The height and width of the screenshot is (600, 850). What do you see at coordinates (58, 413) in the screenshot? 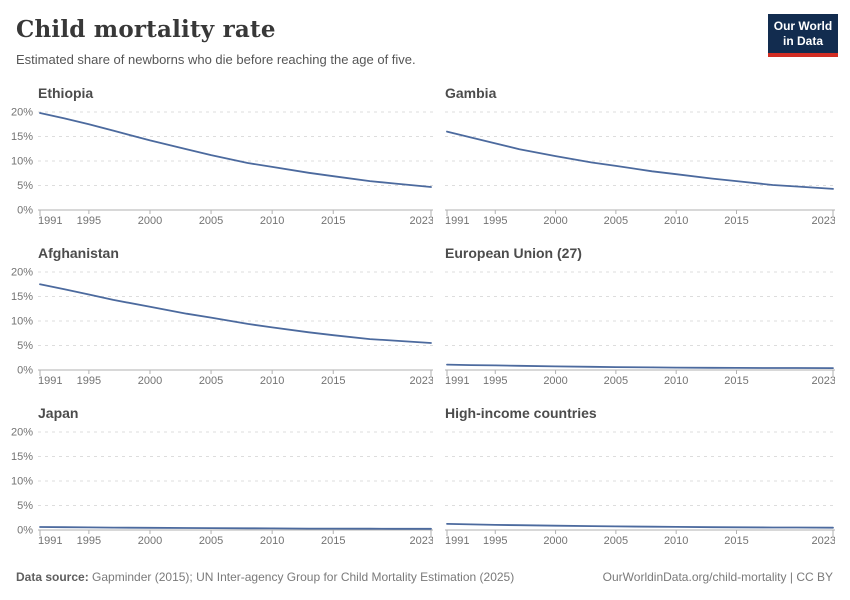
I see `chart-title: Japan` at bounding box center [58, 413].